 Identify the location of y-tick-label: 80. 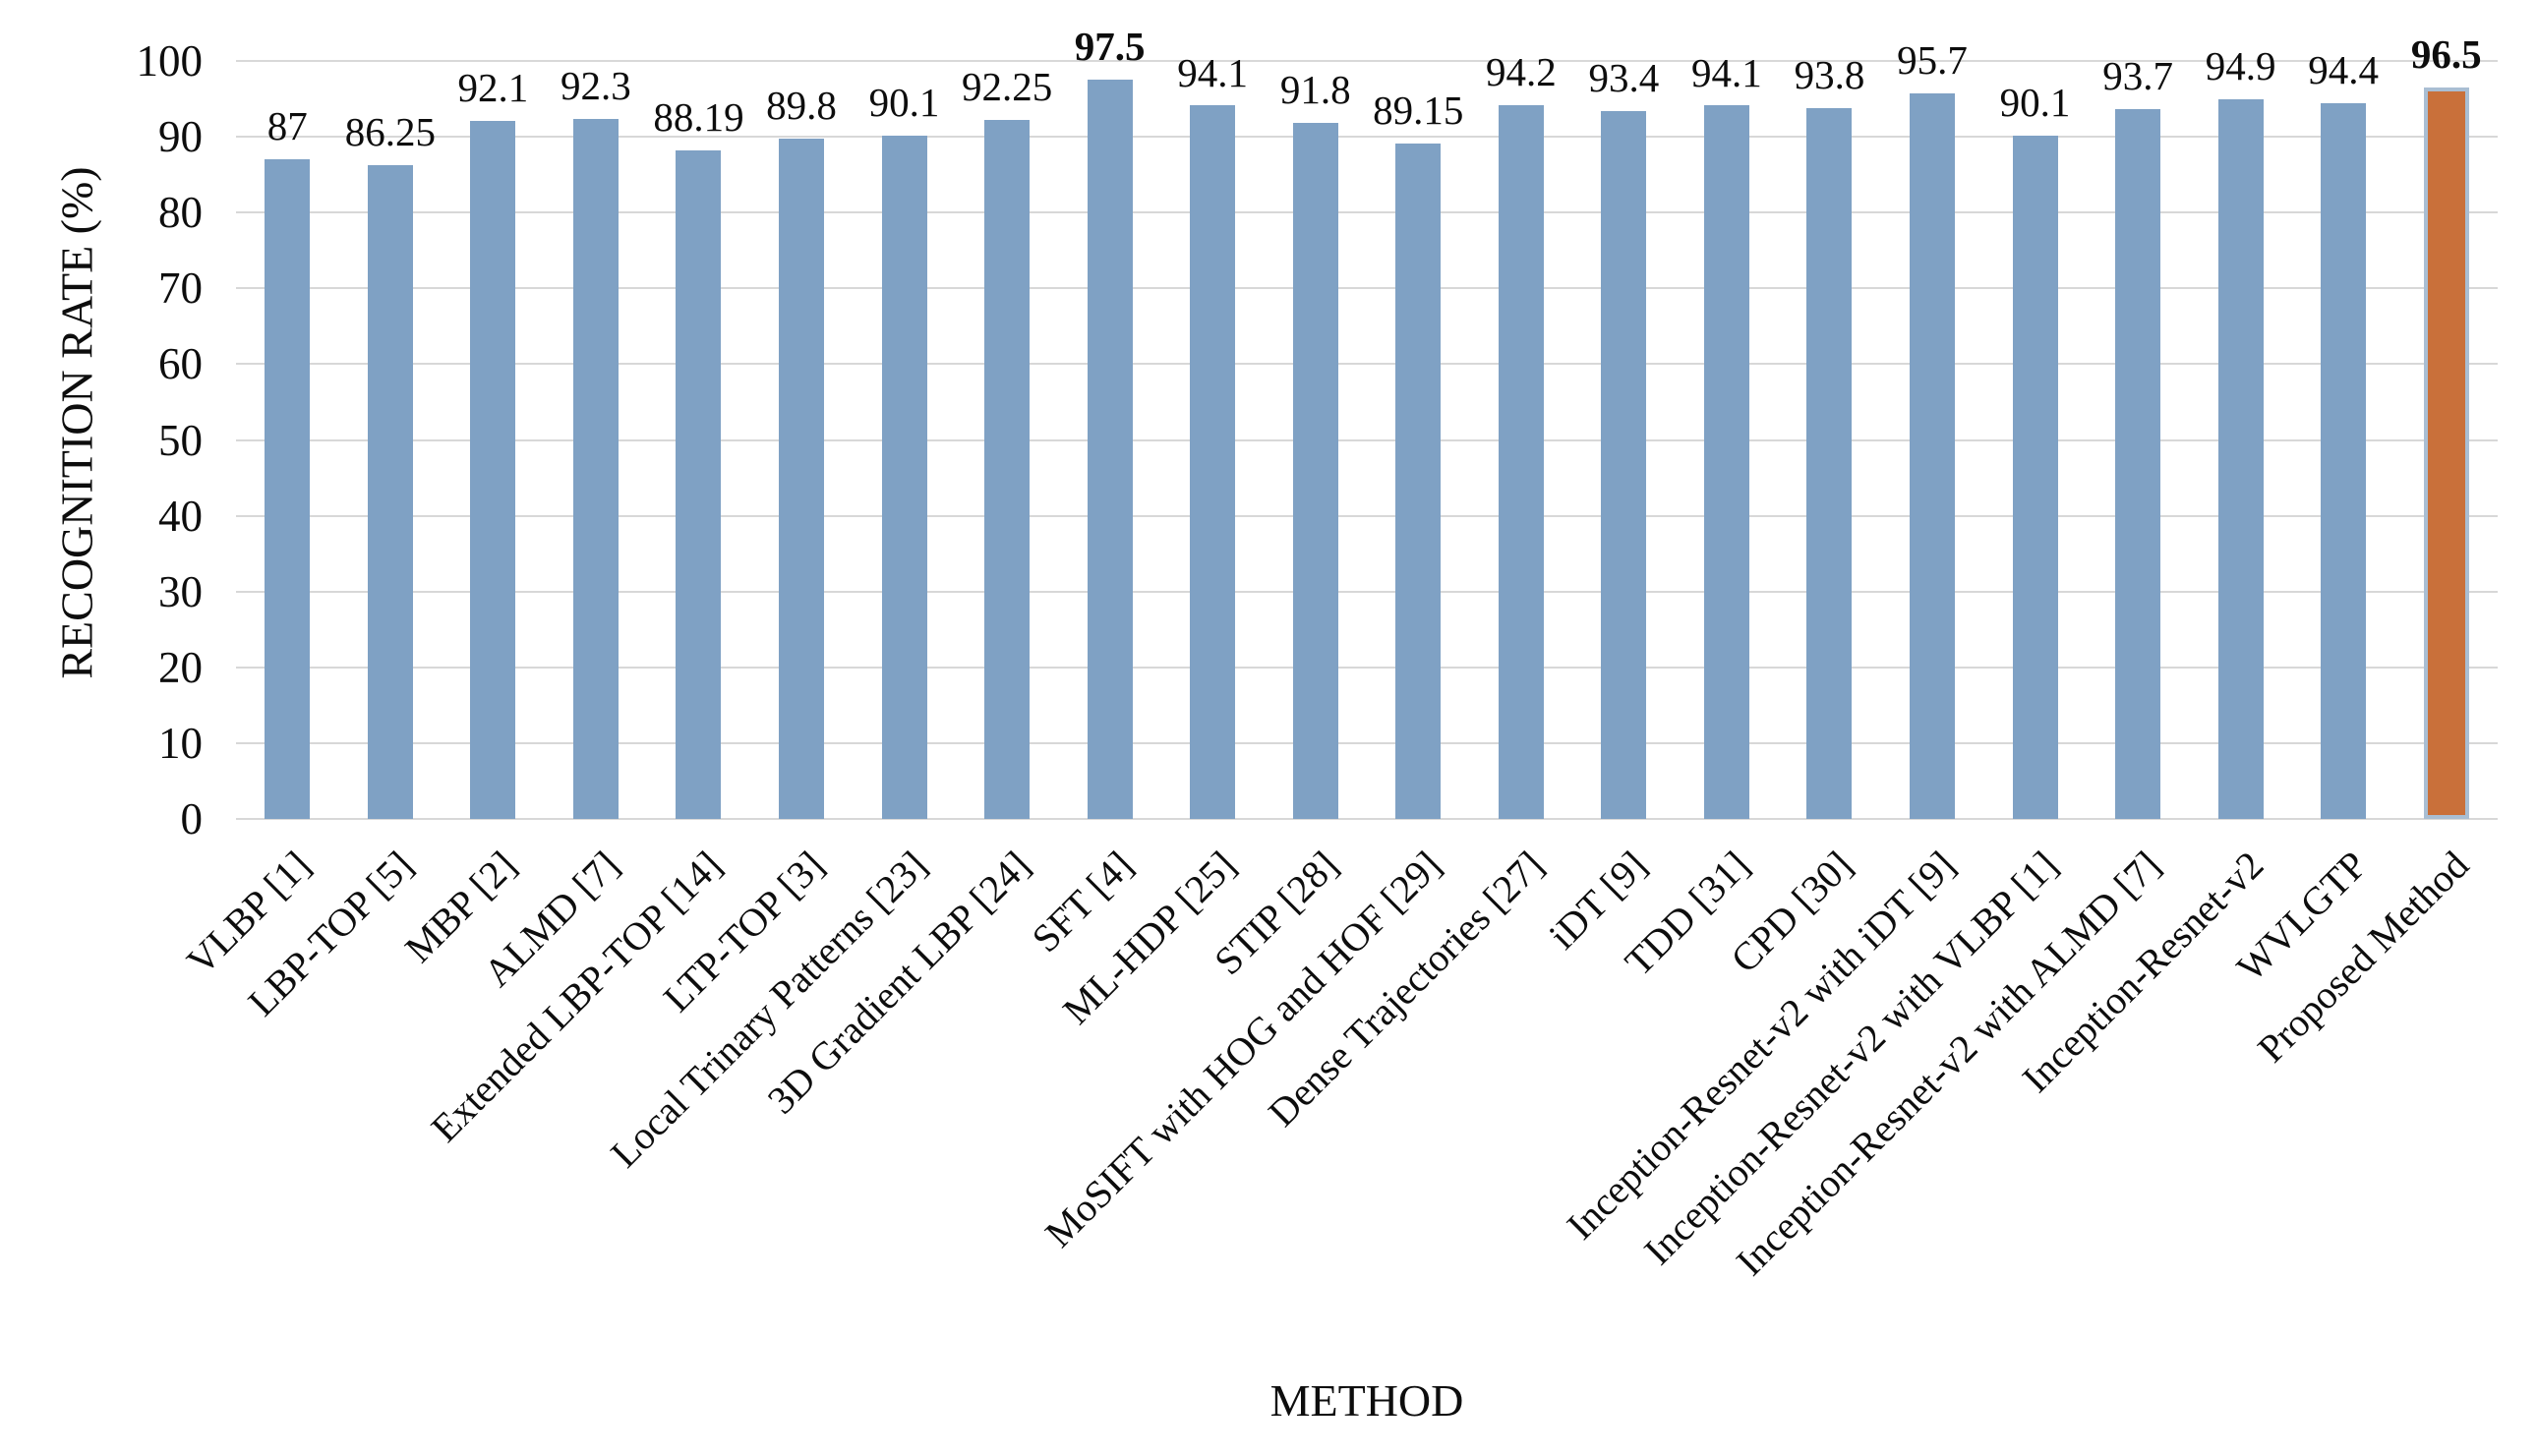
(180, 213).